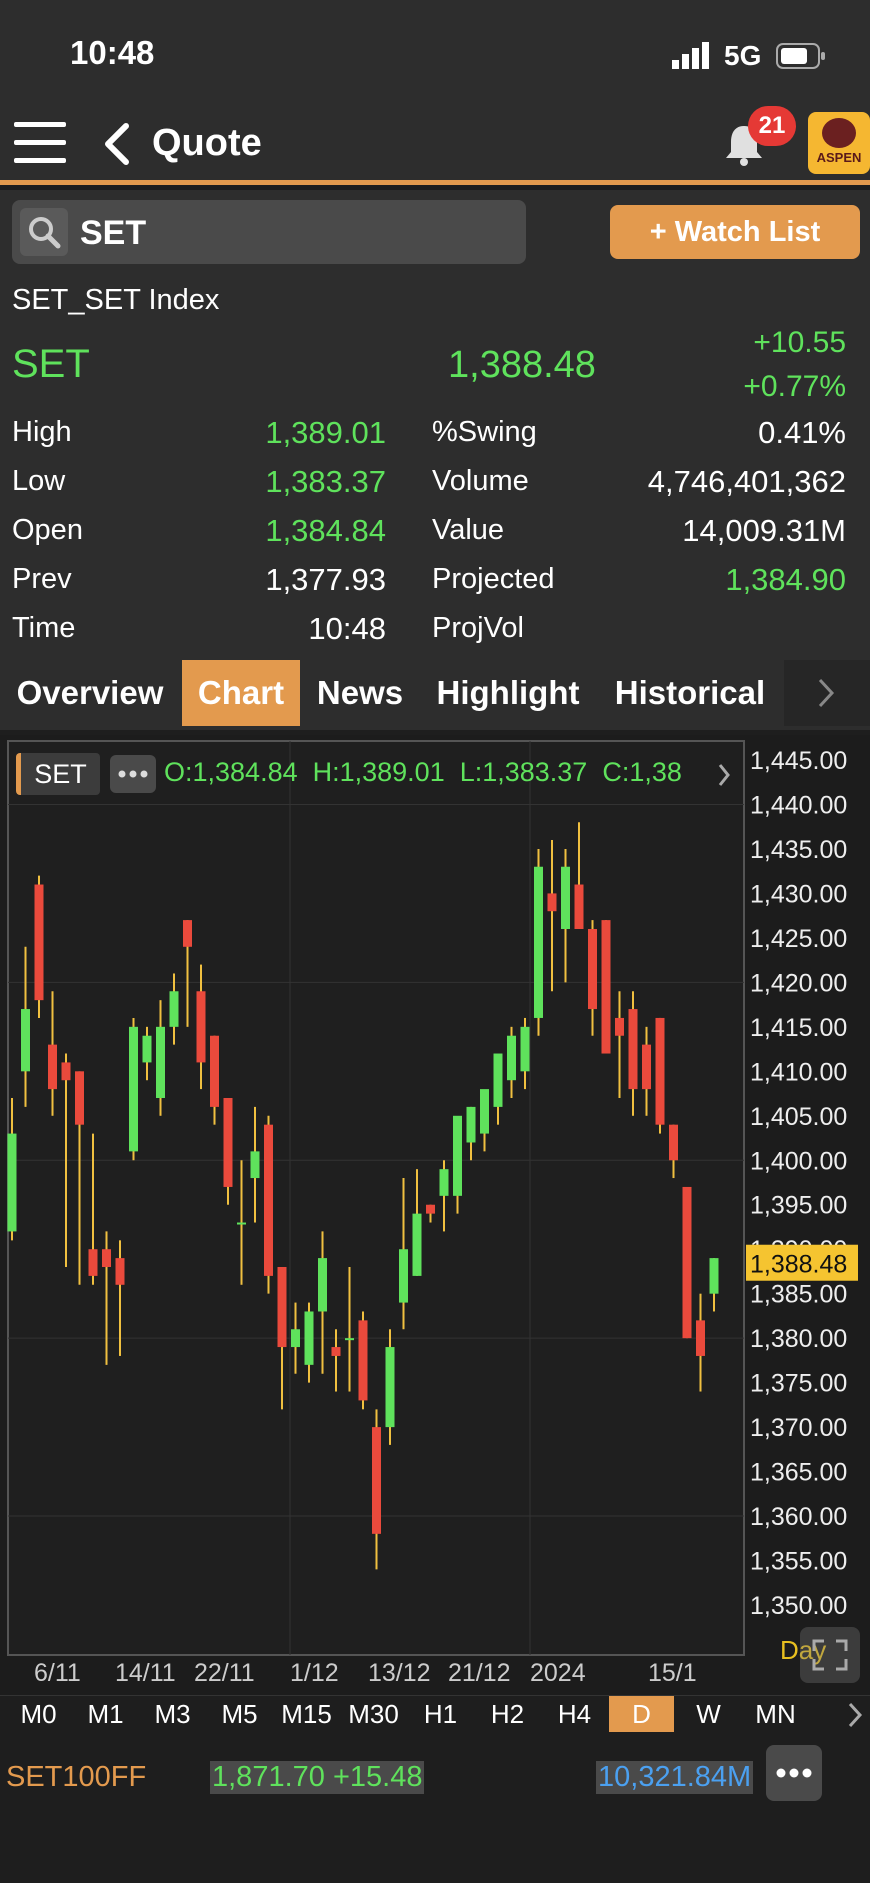 This screenshot has height=1883, width=870. I want to click on chart-symbol-chip: SET, so click(58, 774).